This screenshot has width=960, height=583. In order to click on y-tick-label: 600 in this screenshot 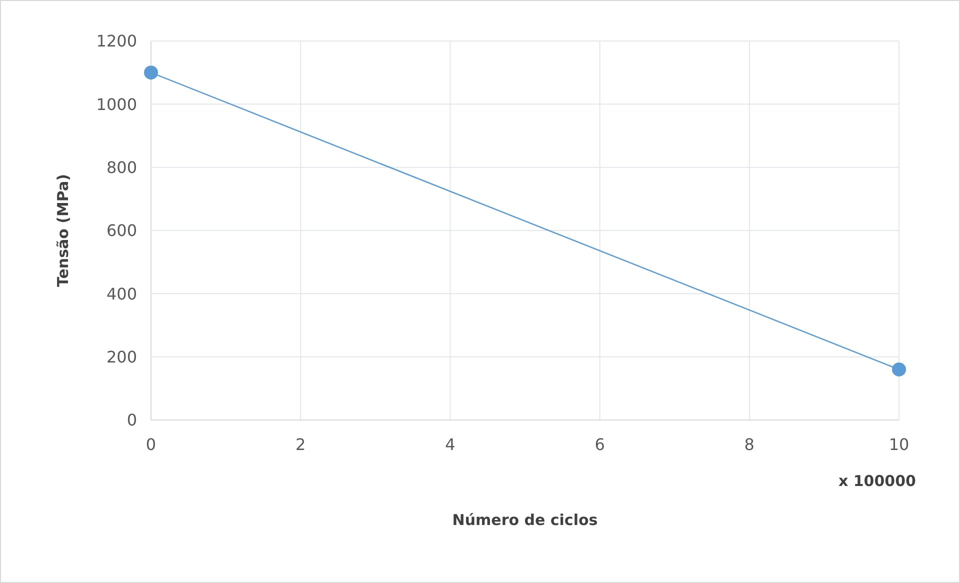, I will do `click(121, 230)`.